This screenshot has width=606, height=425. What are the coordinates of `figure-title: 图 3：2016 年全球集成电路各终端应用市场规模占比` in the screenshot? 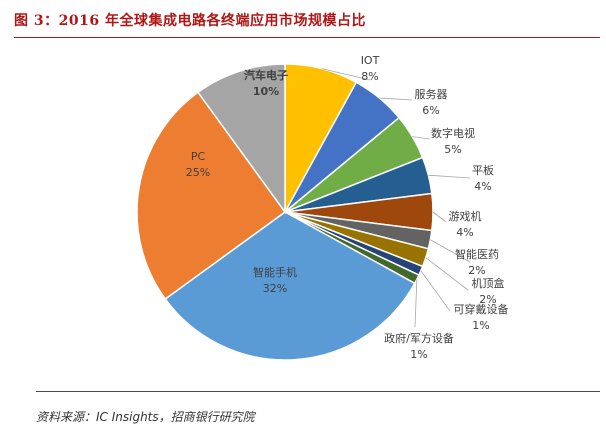 It's located at (190, 21).